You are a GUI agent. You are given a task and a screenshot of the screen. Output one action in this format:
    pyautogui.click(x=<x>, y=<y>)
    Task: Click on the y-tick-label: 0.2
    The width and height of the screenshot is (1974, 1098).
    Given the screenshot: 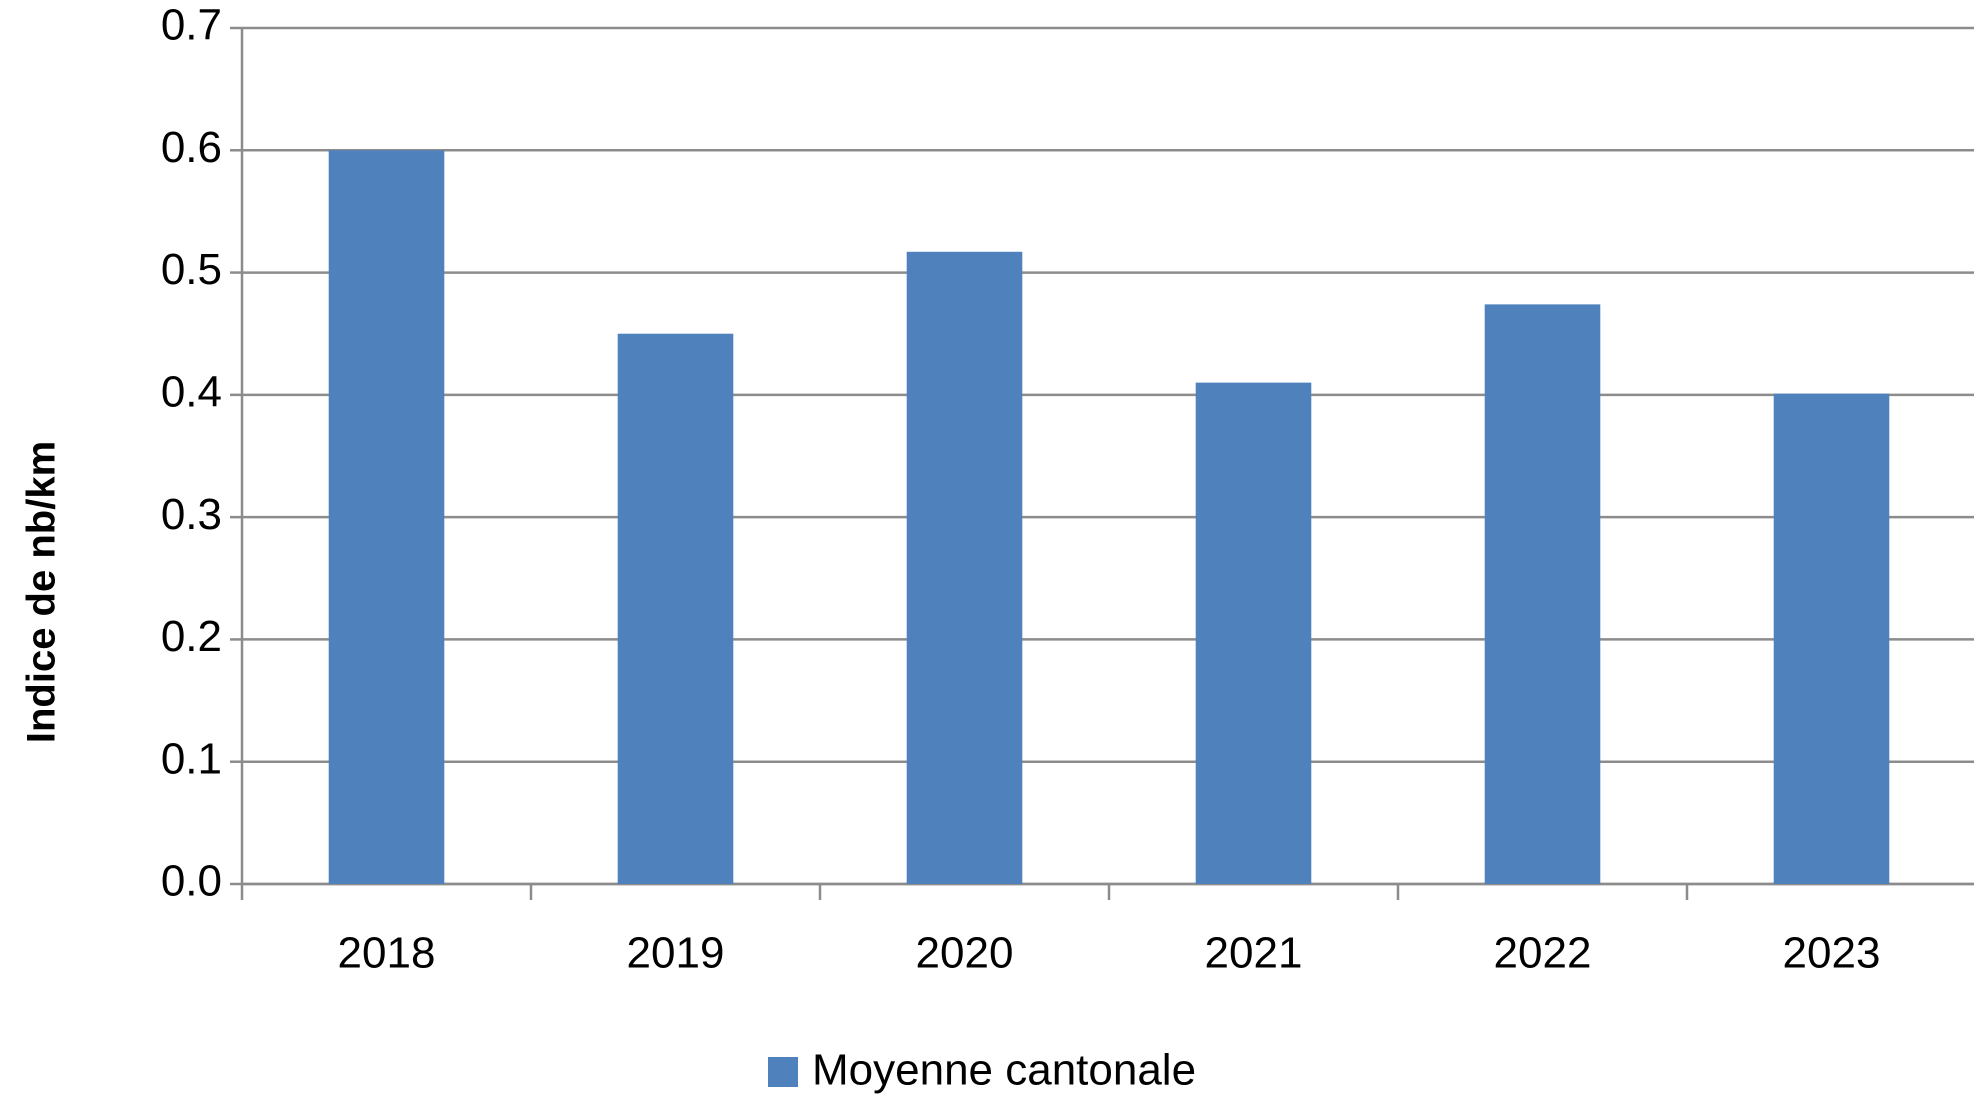 What is the action you would take?
    pyautogui.click(x=191, y=636)
    